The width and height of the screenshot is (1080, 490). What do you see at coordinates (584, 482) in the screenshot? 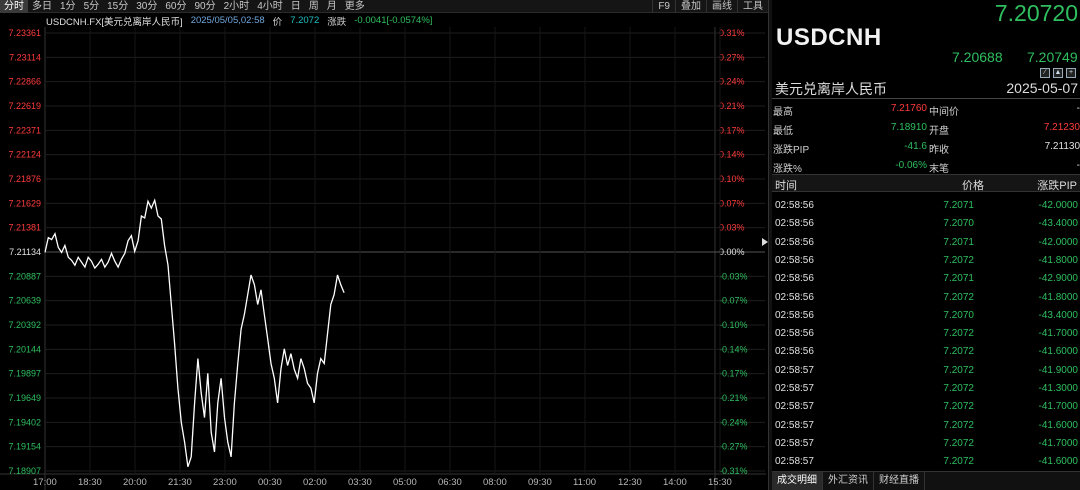
I see `x-tick-label: 11:00` at bounding box center [584, 482].